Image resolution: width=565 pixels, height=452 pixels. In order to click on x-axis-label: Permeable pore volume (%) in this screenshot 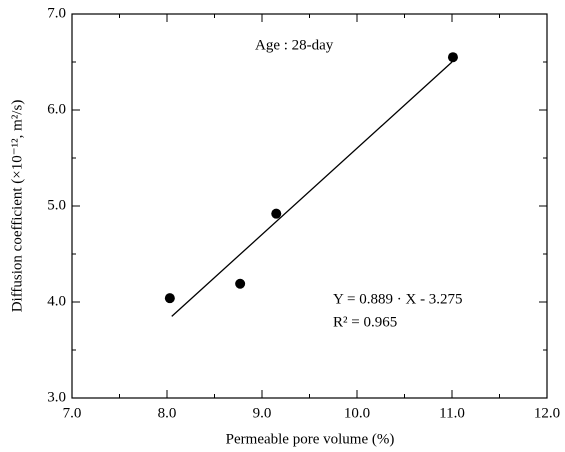, I will do `click(310, 439)`.